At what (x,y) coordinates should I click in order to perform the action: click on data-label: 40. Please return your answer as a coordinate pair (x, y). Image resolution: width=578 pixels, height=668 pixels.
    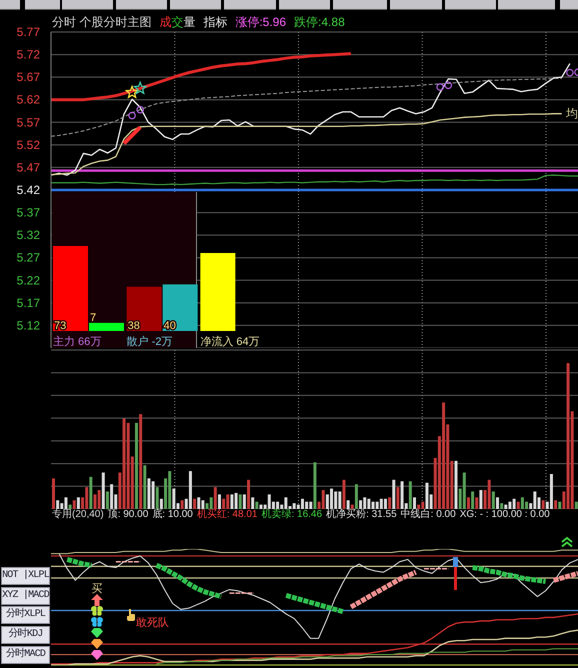
    Looking at the image, I should click on (170, 326).